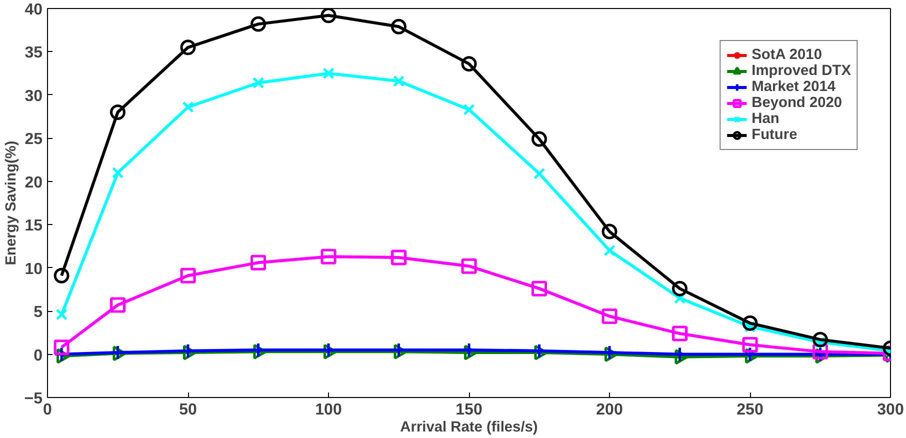  I want to click on y-axis-title: Energy Saving(%), so click(11, 203).